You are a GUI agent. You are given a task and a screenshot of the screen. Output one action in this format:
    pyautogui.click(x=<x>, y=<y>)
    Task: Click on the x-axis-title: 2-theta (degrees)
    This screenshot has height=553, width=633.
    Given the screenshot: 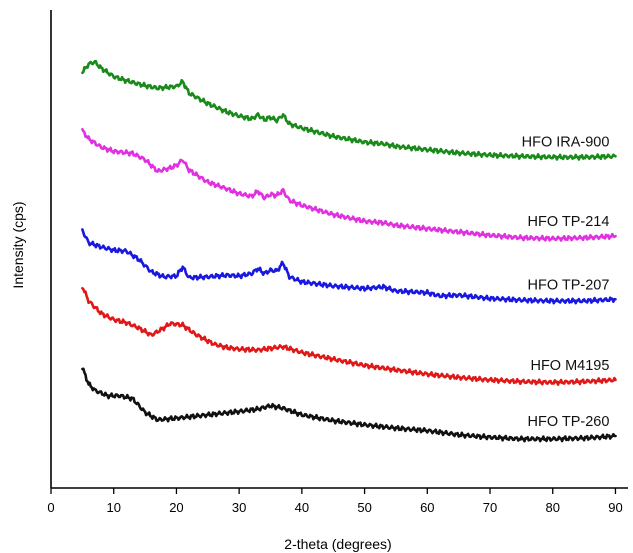 What is the action you would take?
    pyautogui.click(x=337, y=544)
    